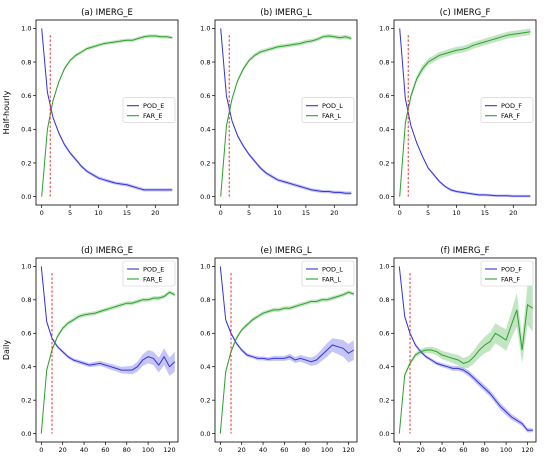 Image resolution: width=550 pixels, height=462 pixels. I want to click on panel-title: (d) IMERG_E, so click(107, 251).